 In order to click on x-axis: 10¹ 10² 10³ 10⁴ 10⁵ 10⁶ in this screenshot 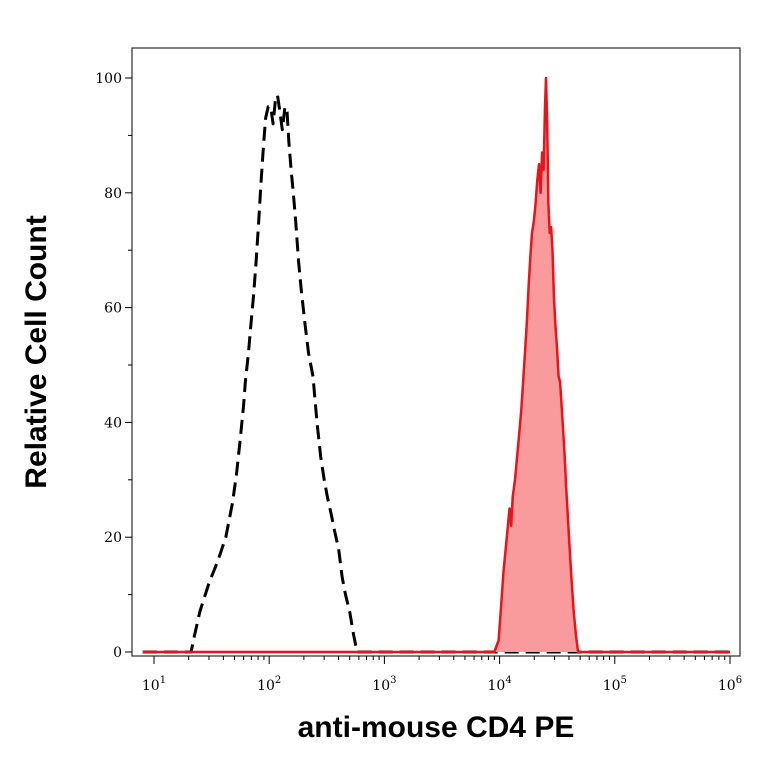, I will do `click(442, 675)`.